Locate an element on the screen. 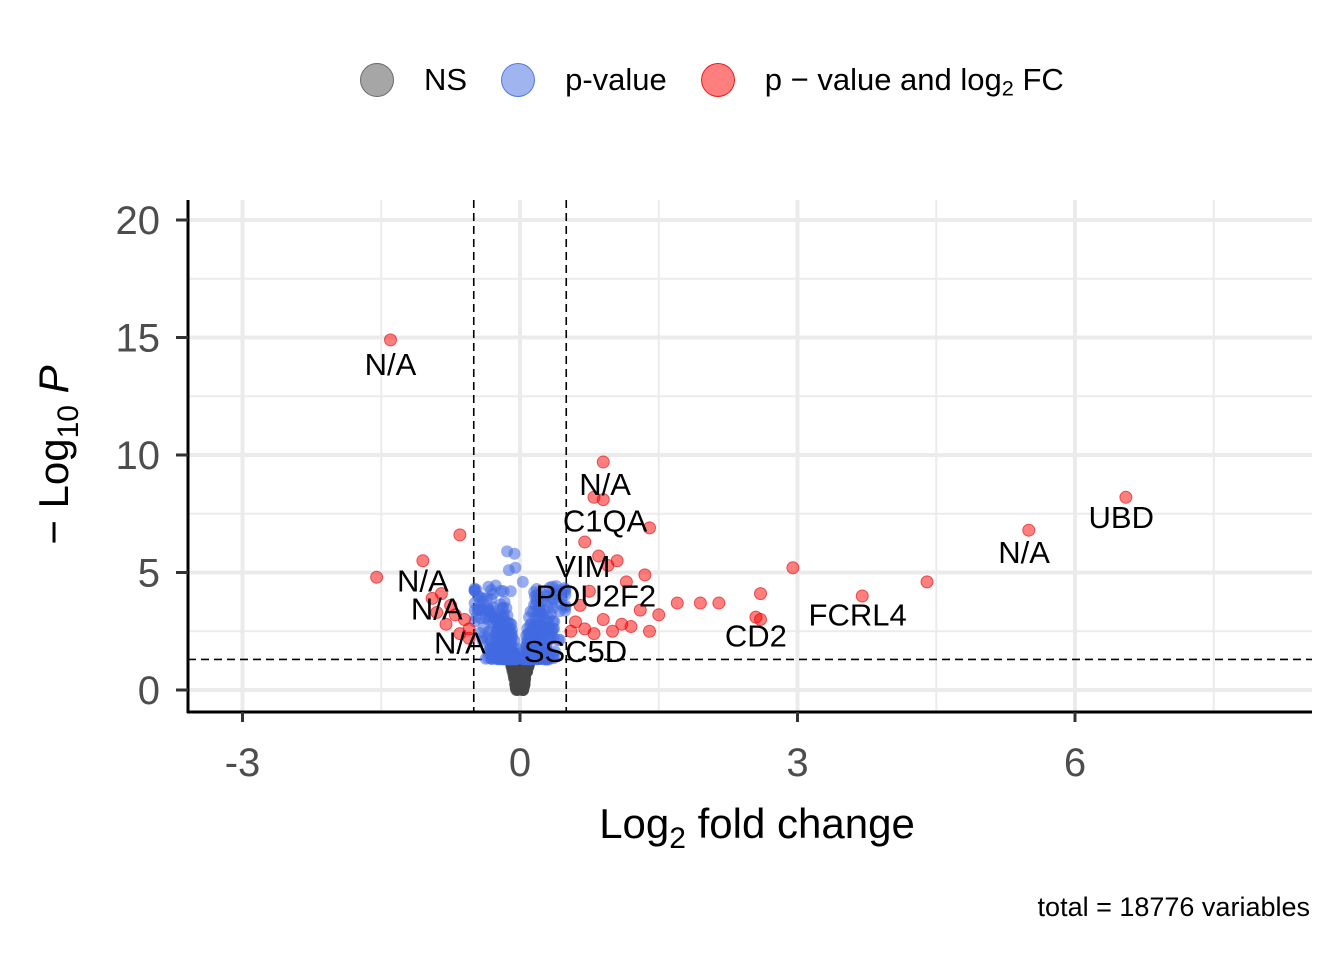 The width and height of the screenshot is (1344, 960). y-axis-title-part: P is located at coordinates (53, 385).